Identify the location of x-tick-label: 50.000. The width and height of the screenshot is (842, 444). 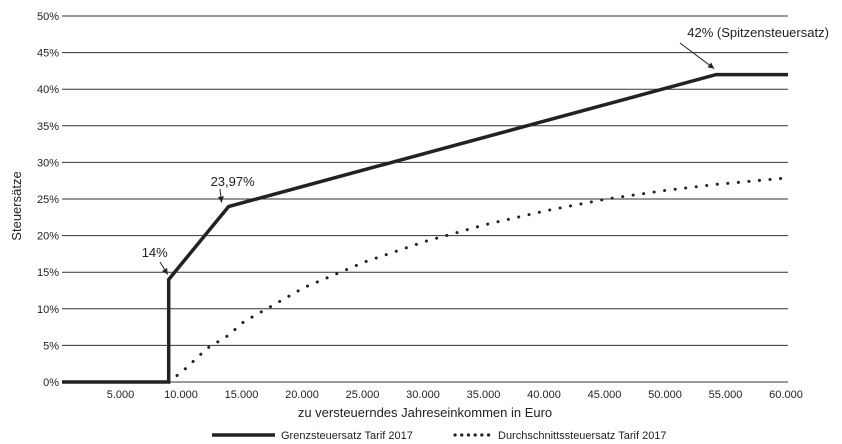
(665, 395).